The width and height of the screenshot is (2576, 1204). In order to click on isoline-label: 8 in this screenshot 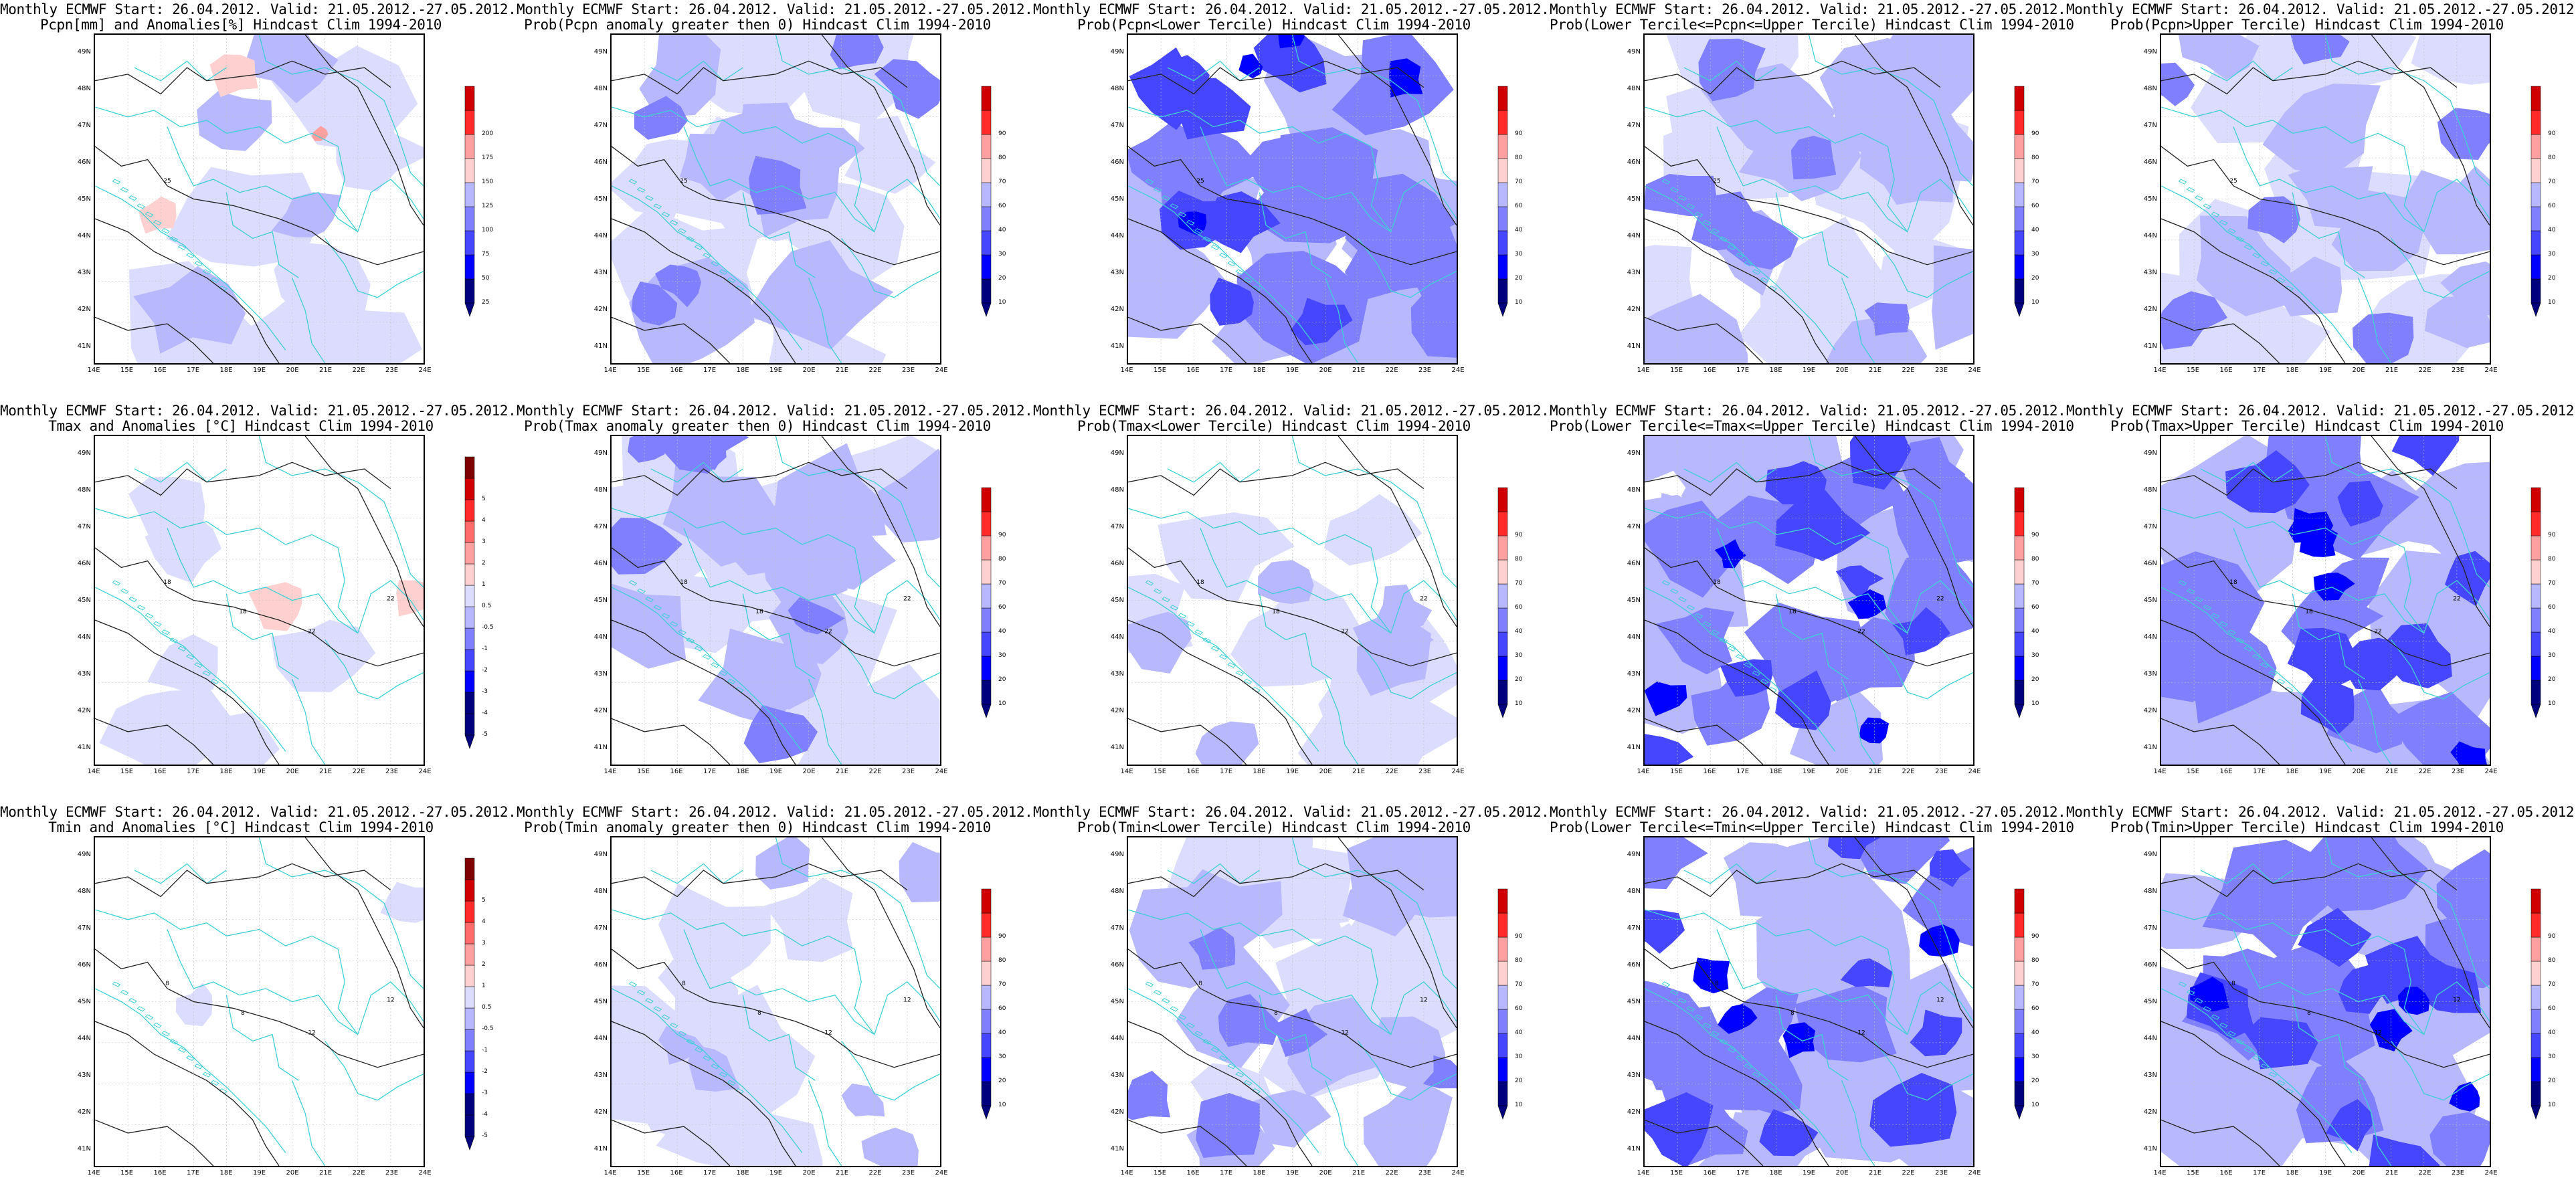, I will do `click(167, 984)`.